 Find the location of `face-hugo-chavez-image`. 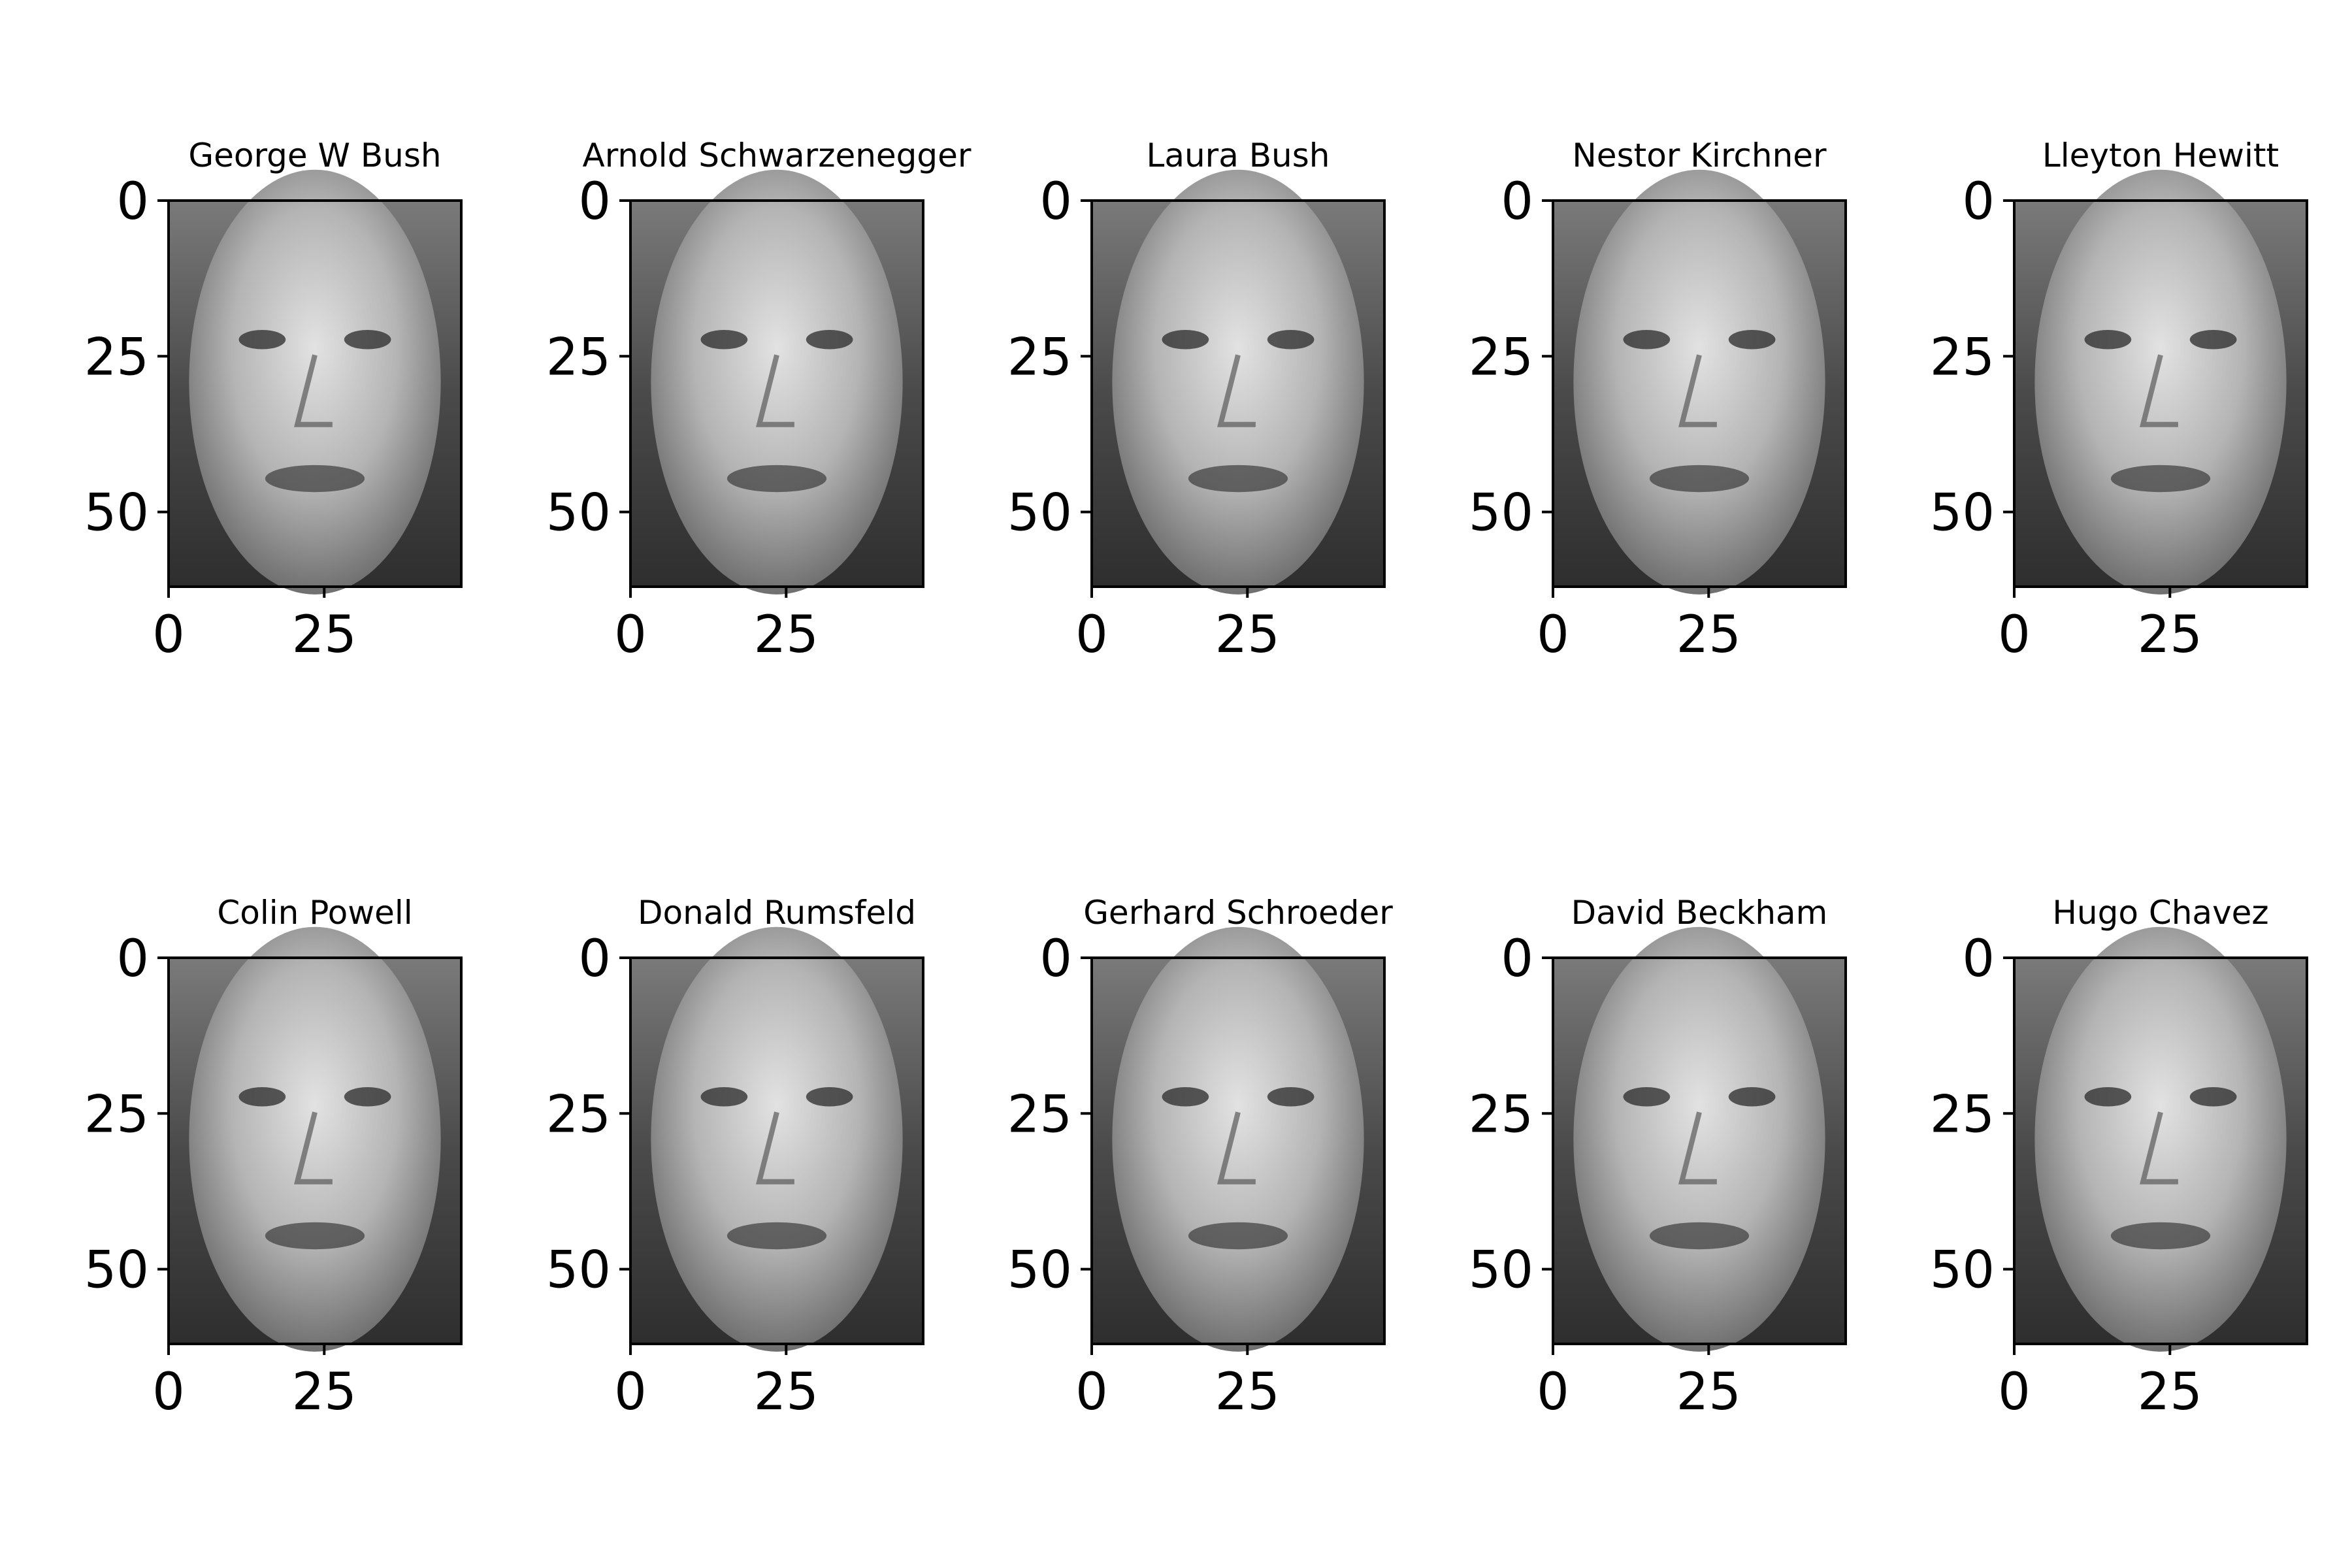

face-hugo-chavez-image is located at coordinates (2160, 1139).